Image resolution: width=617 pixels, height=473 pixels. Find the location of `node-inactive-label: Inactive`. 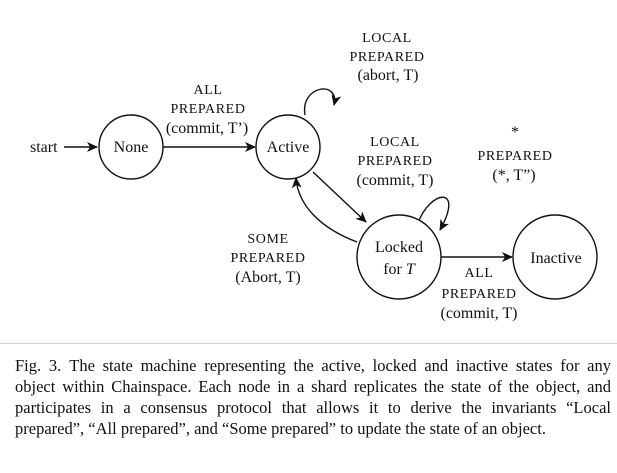

node-inactive-label: Inactive is located at coordinates (556, 258).